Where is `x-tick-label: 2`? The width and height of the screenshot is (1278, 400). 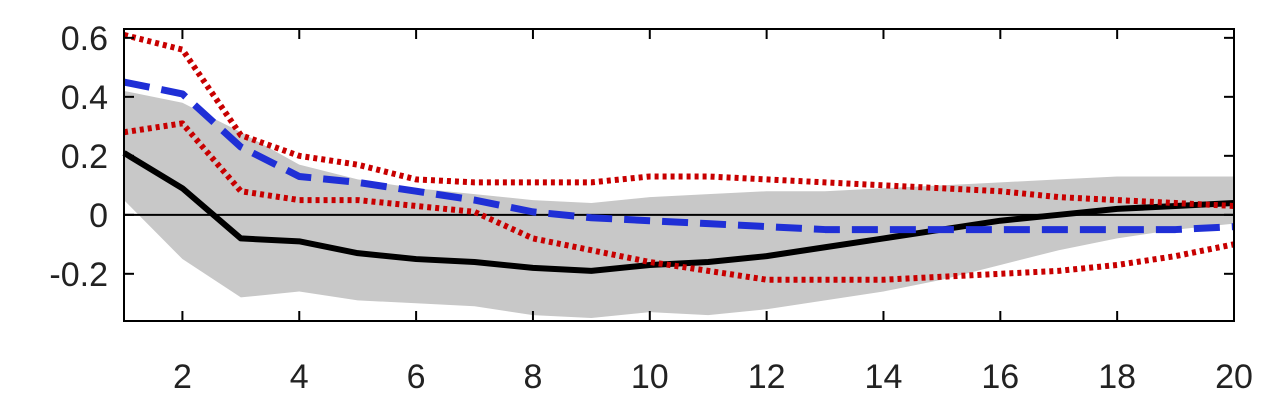 x-tick-label: 2 is located at coordinates (182, 377).